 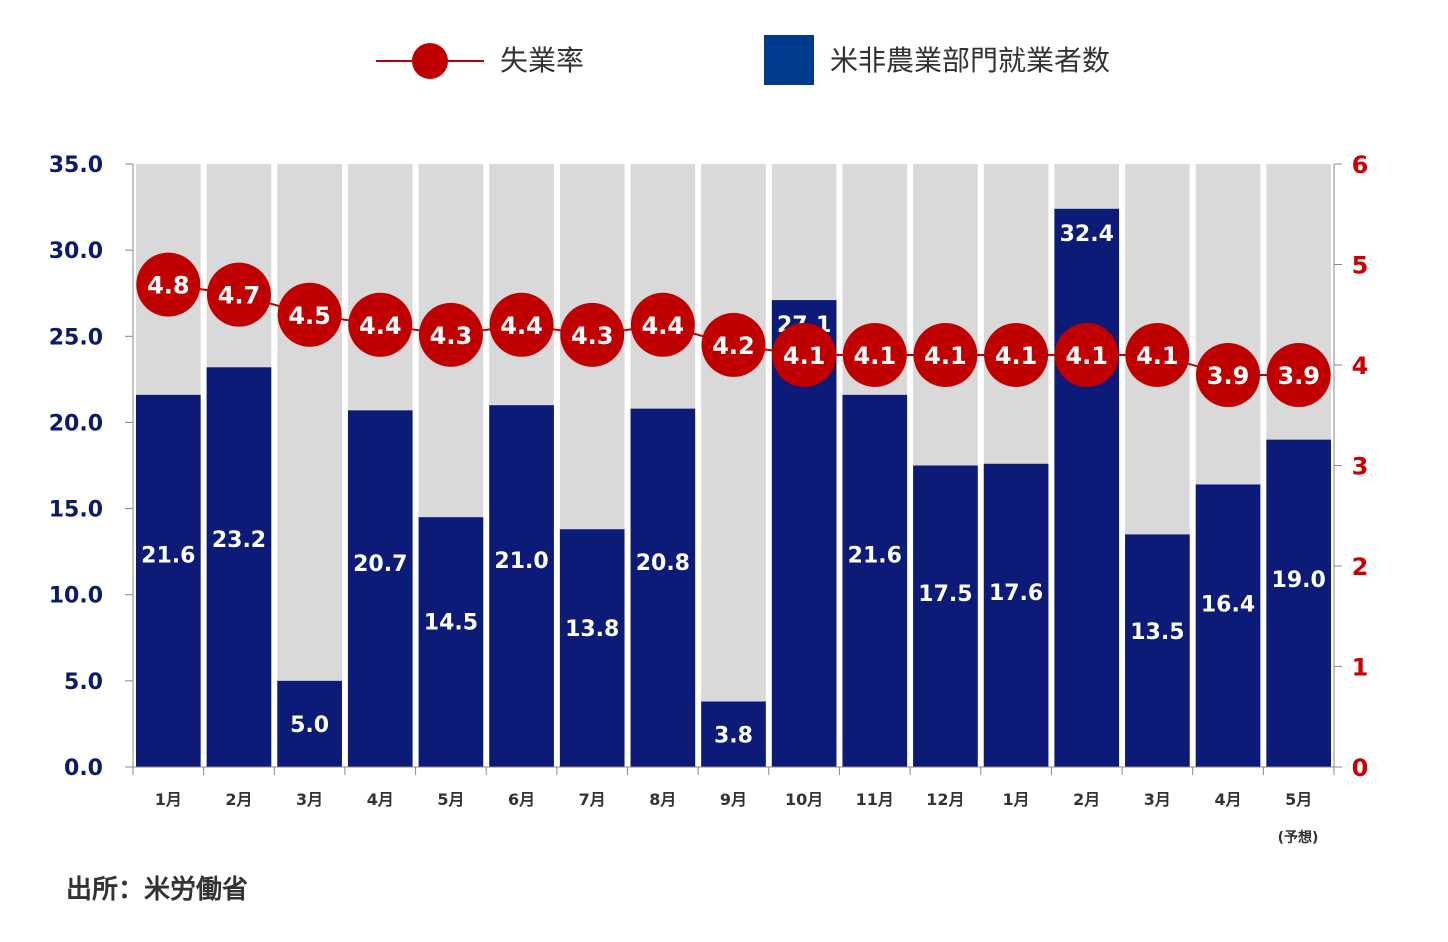 What do you see at coordinates (945, 799) in the screenshot?
I see `x-tick-label: 12月` at bounding box center [945, 799].